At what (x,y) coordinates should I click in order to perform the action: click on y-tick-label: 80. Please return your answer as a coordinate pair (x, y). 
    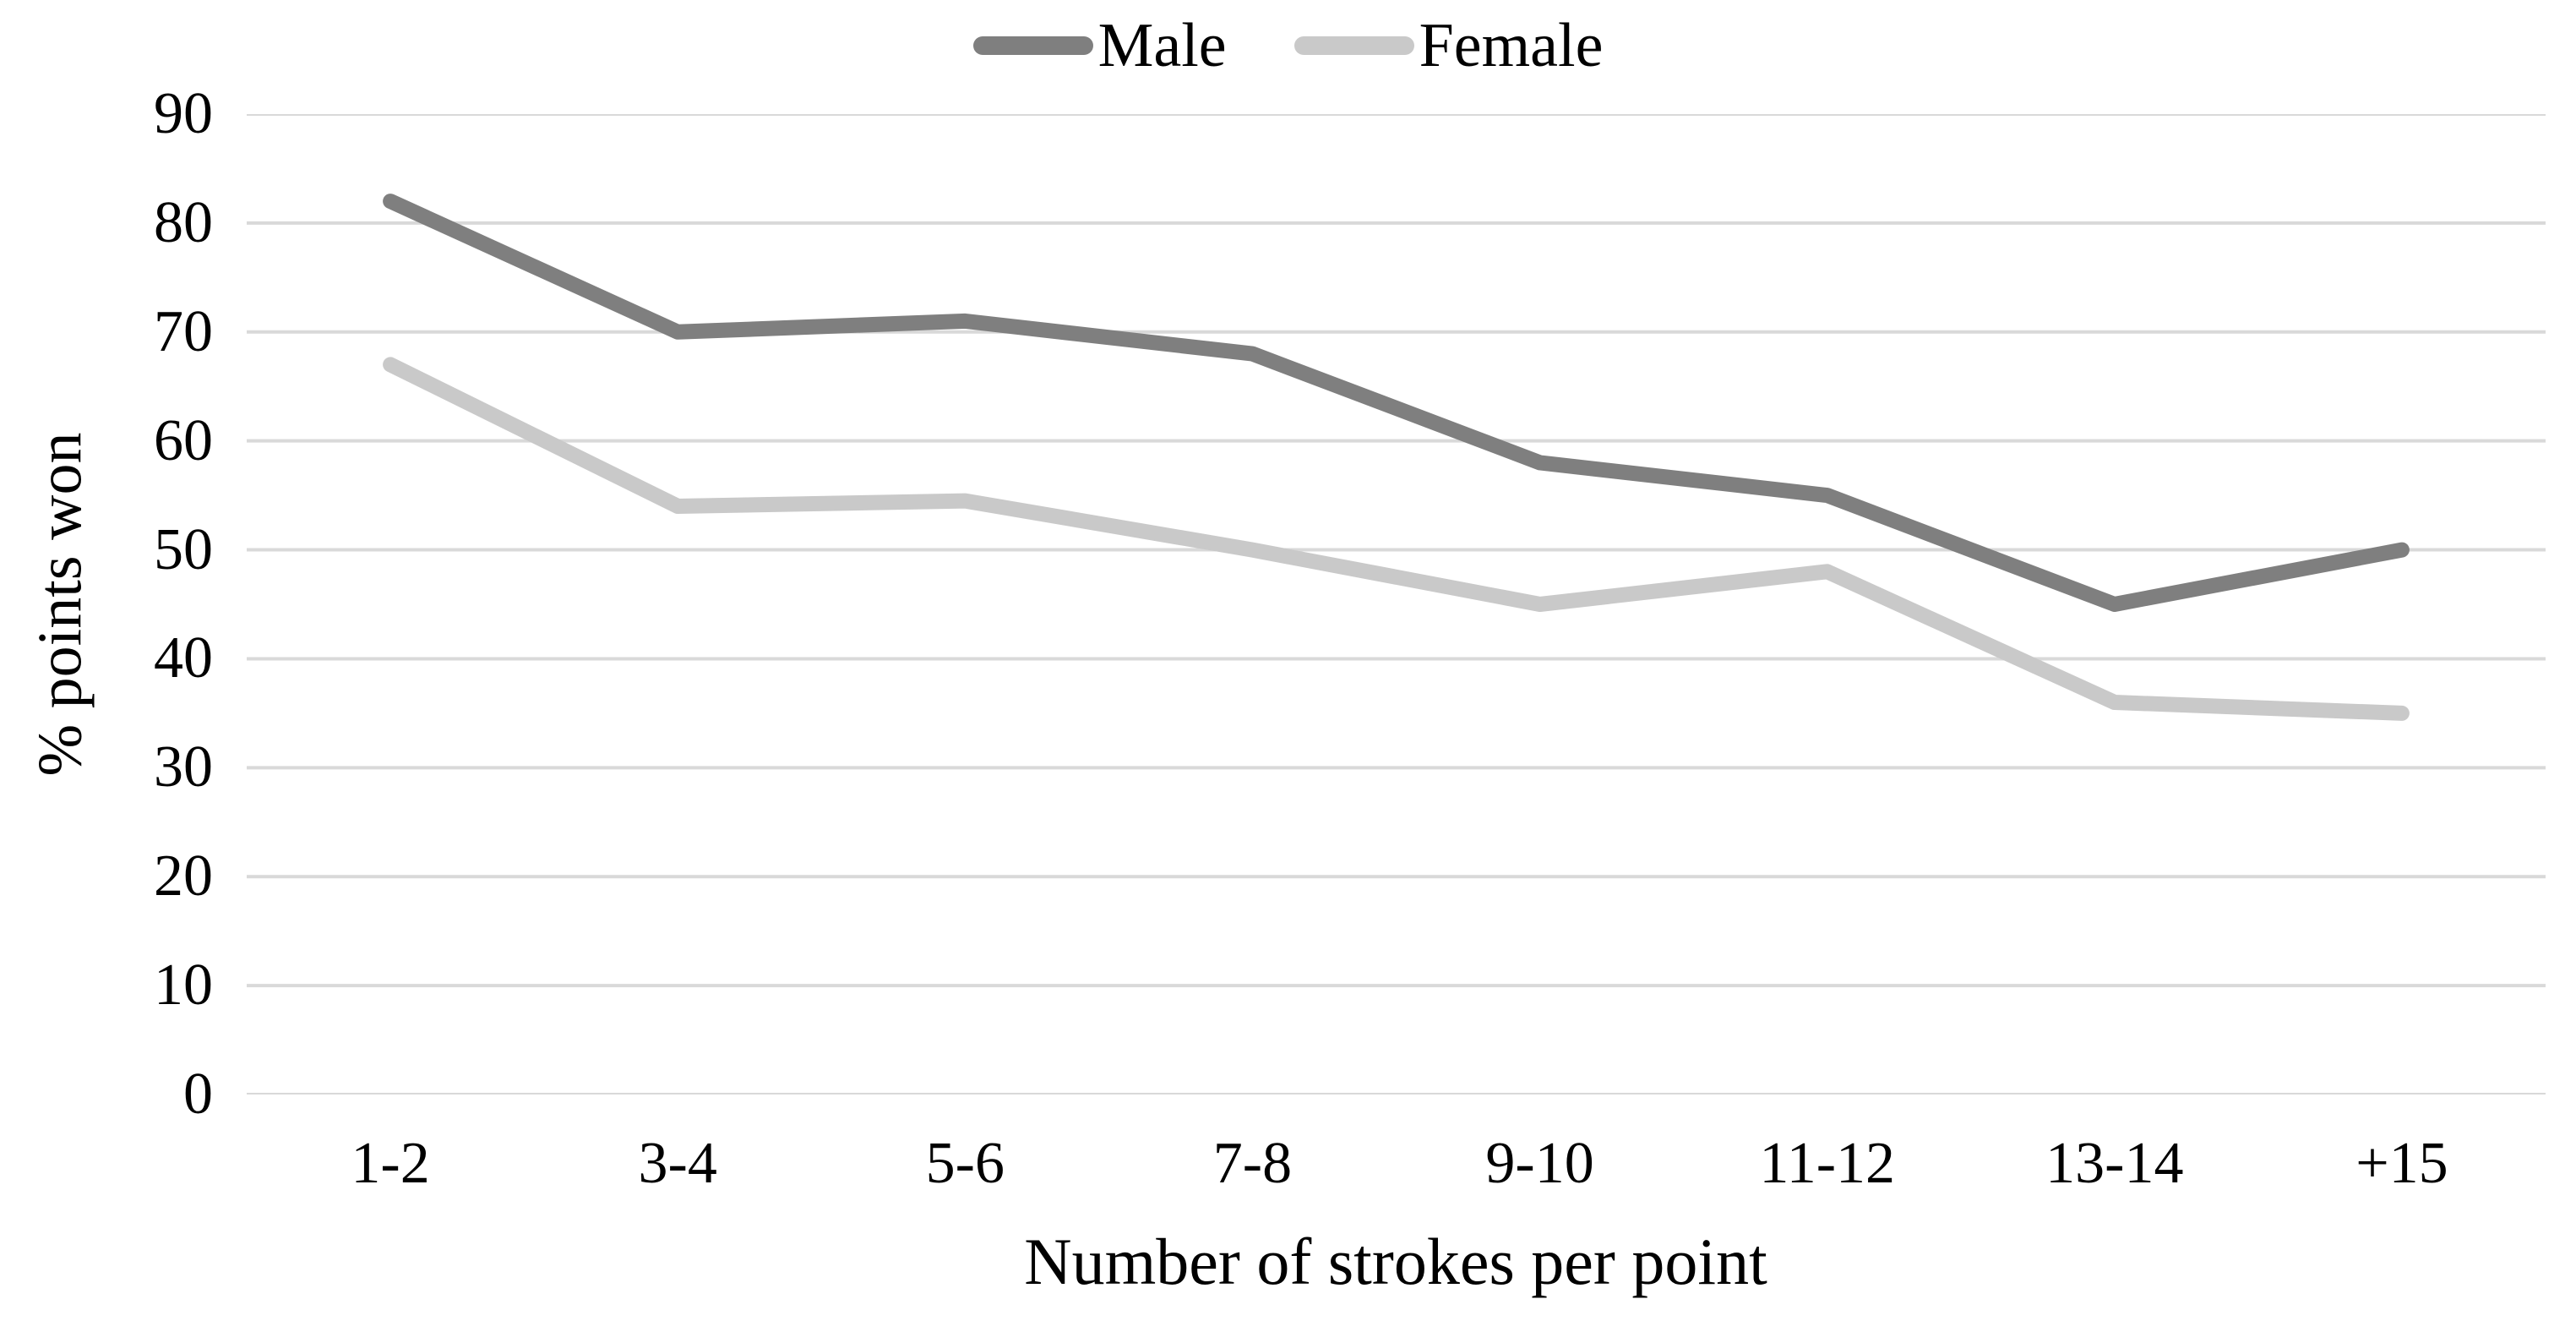
    Looking at the image, I should click on (183, 222).